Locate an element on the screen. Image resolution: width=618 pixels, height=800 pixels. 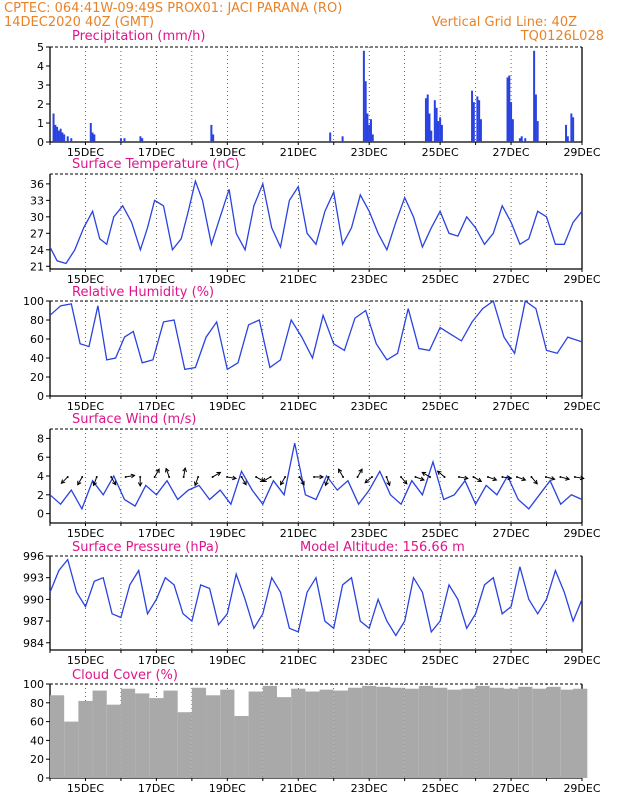
wind-x-tick-label: 21DEC is located at coordinates (298, 533).